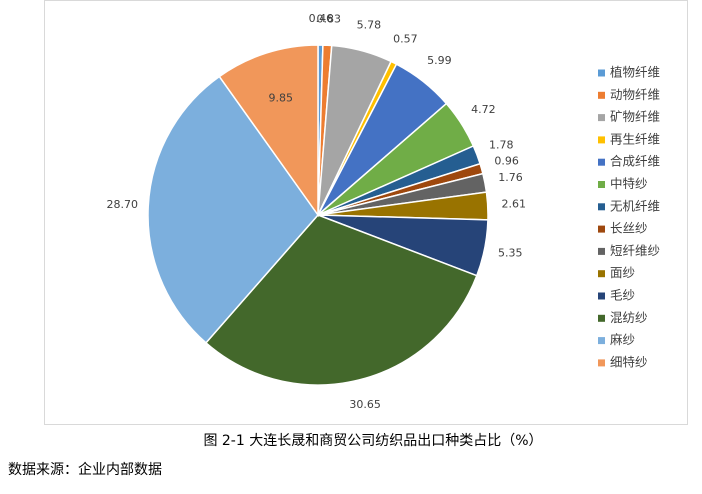 Image resolution: width=702 pixels, height=494 pixels. What do you see at coordinates (629, 183) in the screenshot?
I see `legend-label: 中特纱` at bounding box center [629, 183].